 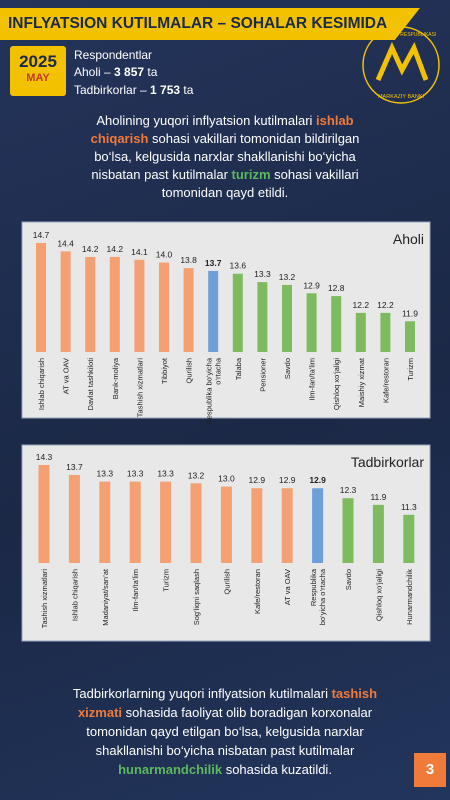 What do you see at coordinates (129, 72) in the screenshot?
I see `text-segment: 3 857` at bounding box center [129, 72].